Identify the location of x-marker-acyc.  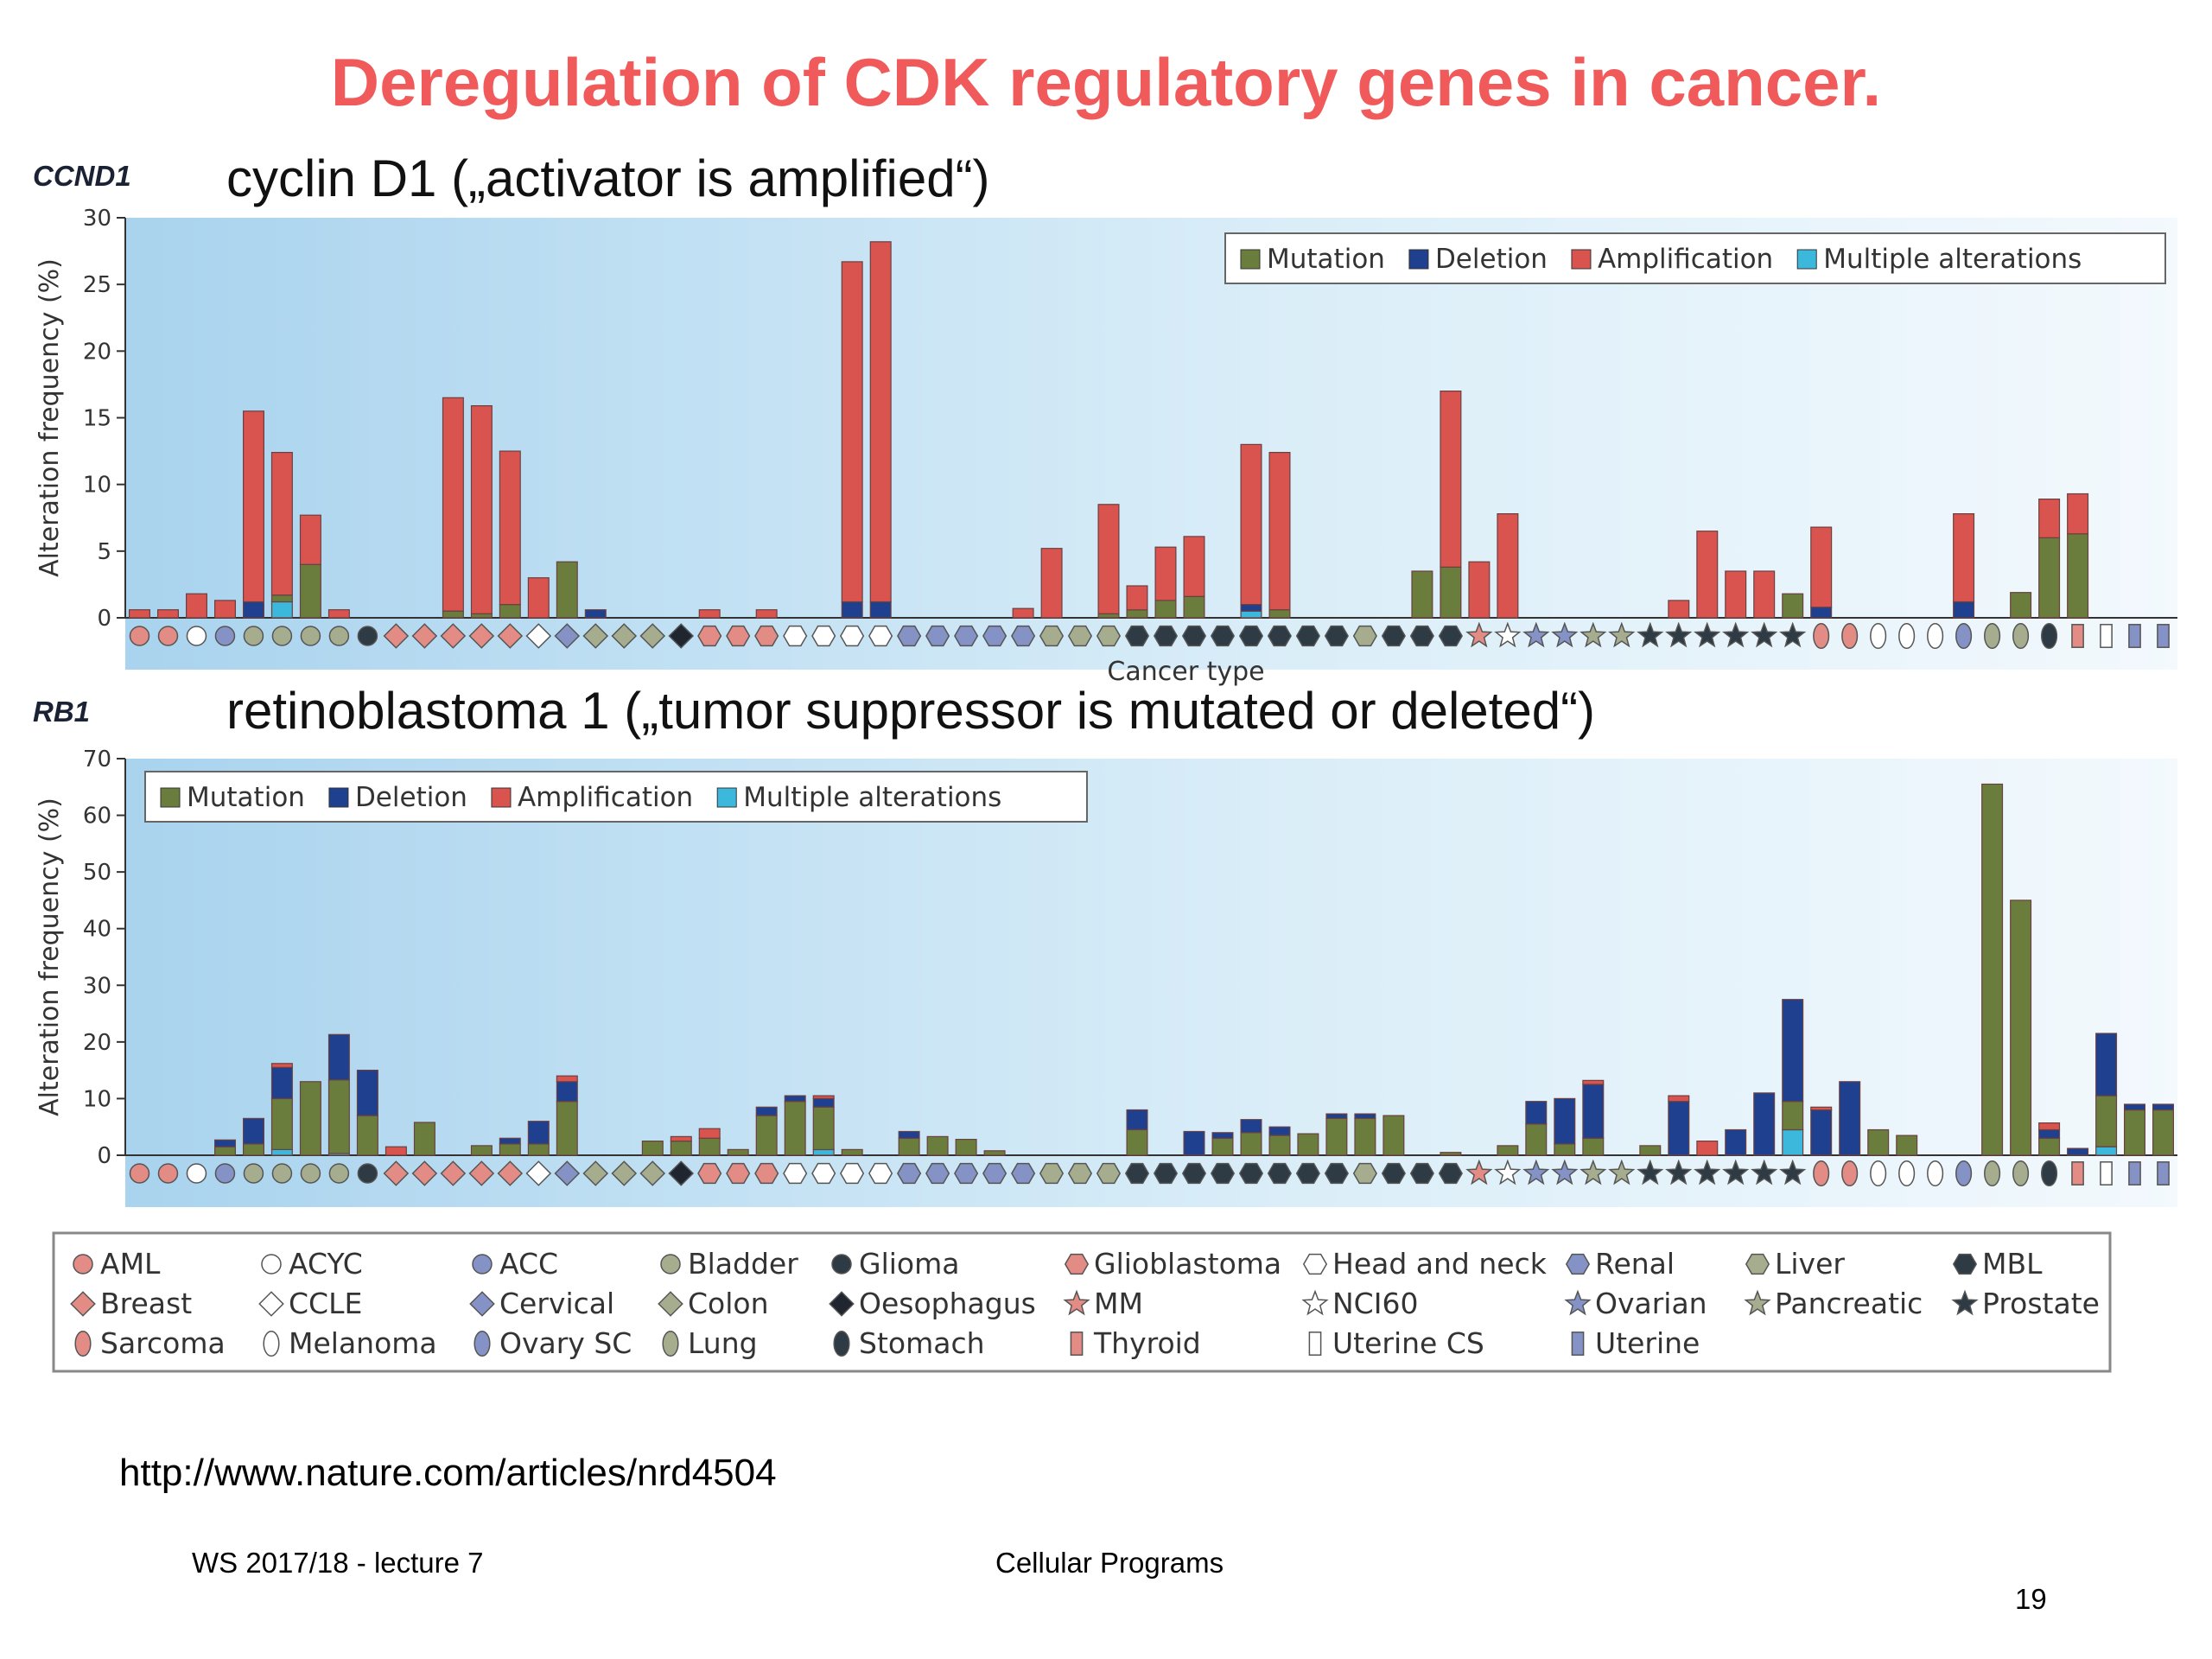
(196, 636).